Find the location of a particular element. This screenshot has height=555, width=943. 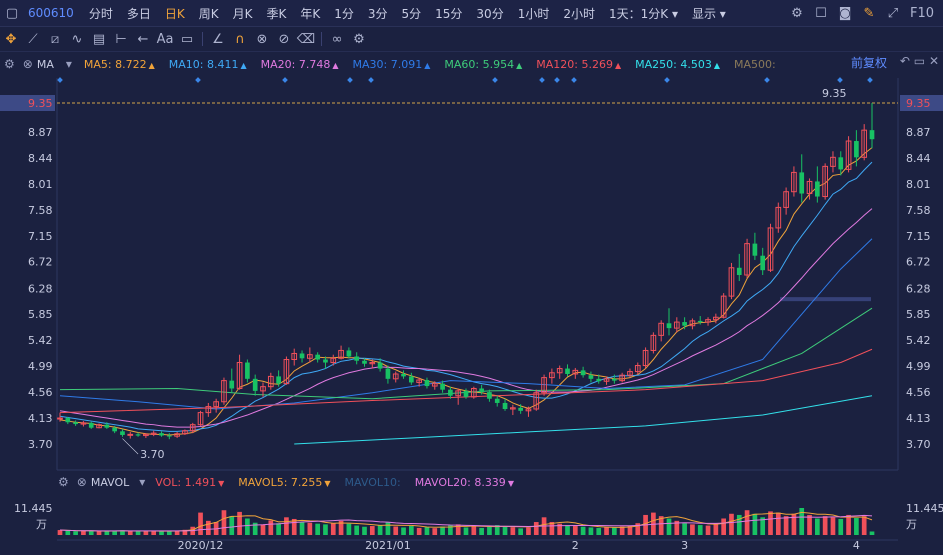

period-tab: 1小时 is located at coordinates (533, 13).